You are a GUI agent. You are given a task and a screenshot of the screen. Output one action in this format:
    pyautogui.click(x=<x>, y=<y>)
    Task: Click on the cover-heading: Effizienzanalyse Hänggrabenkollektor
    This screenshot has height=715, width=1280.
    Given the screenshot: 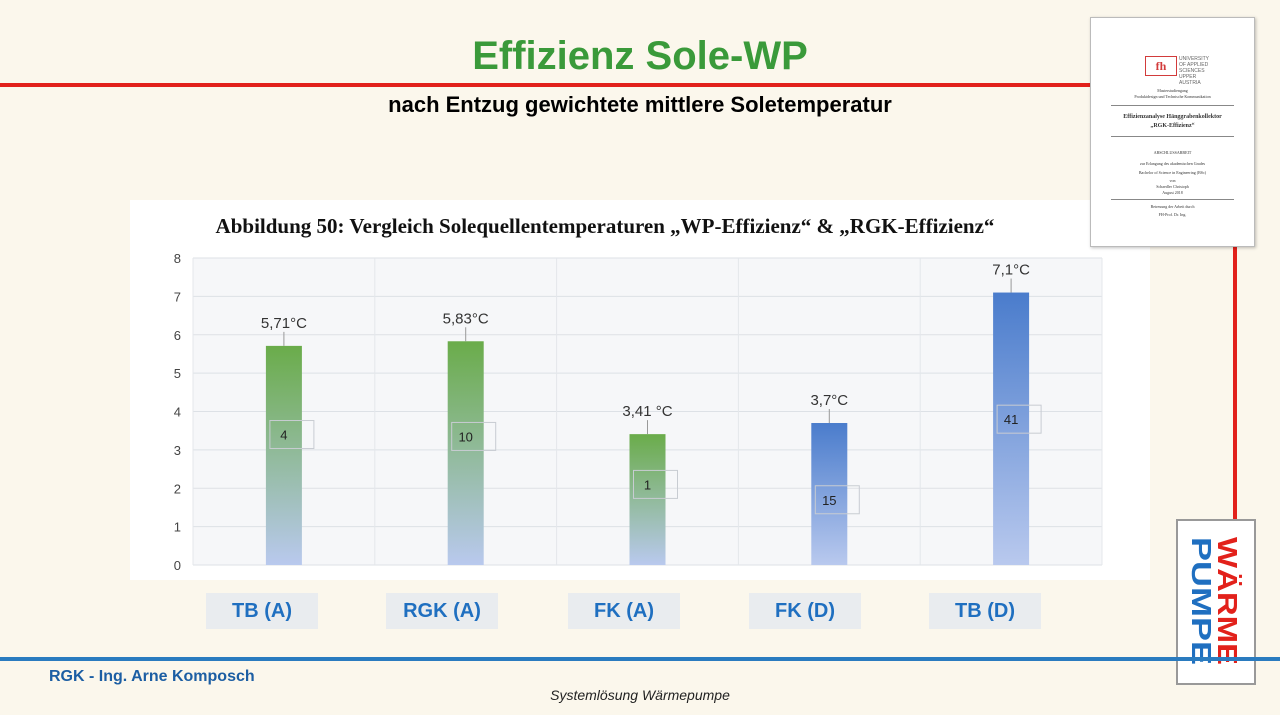 What is the action you would take?
    pyautogui.click(x=1172, y=117)
    